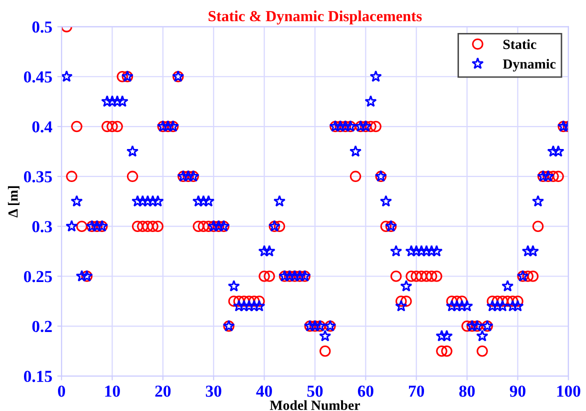  Describe the element at coordinates (214, 391) in the screenshot. I see `x-tick-label: 30` at that location.